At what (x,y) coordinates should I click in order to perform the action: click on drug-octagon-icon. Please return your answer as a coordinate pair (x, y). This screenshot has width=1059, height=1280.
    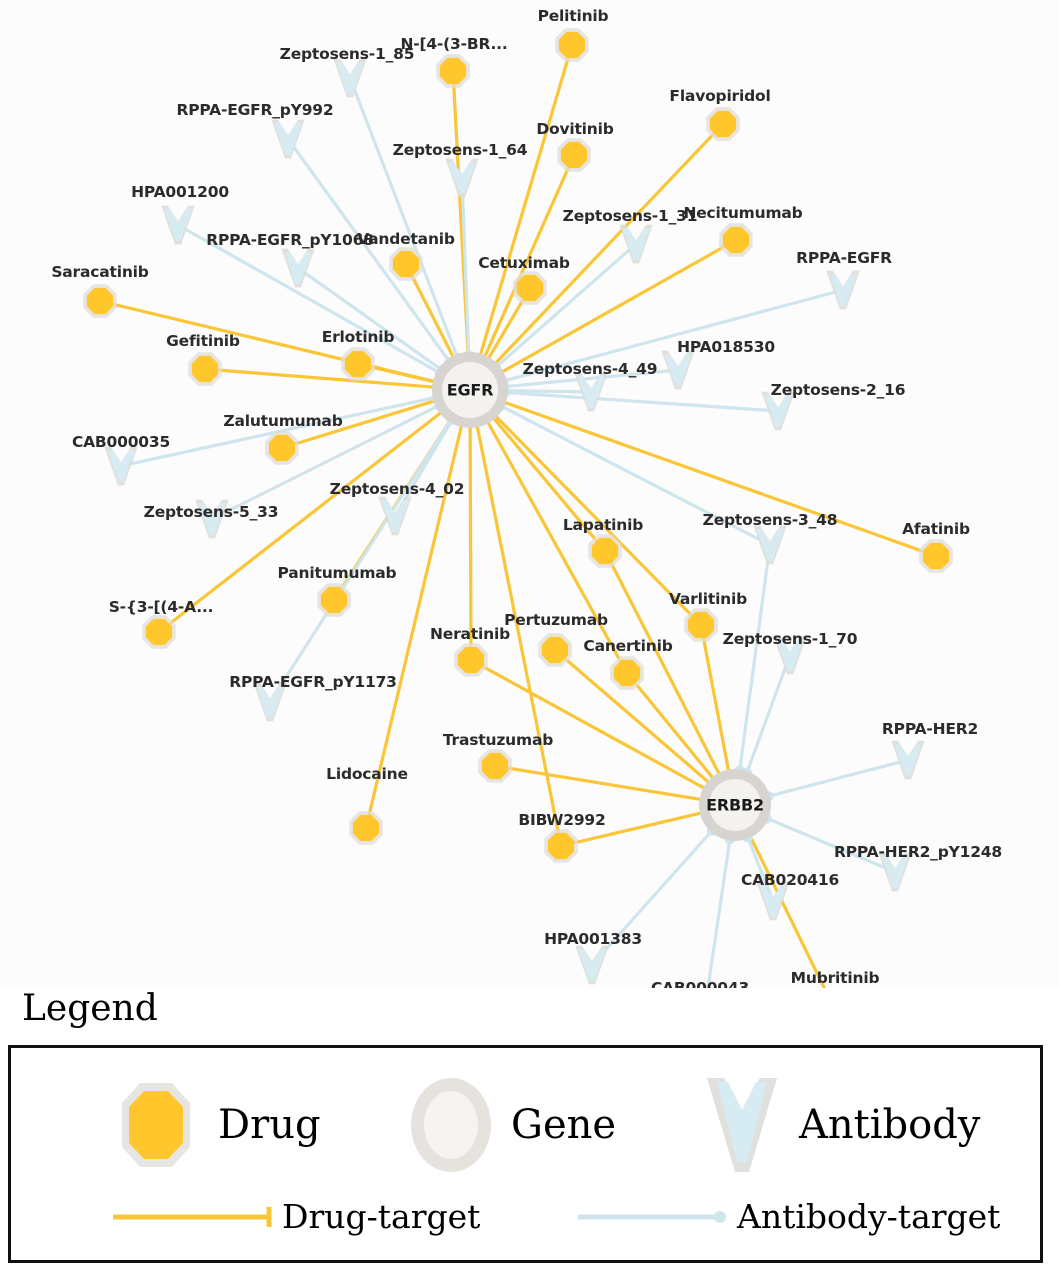
    Looking at the image, I should click on (156, 1125).